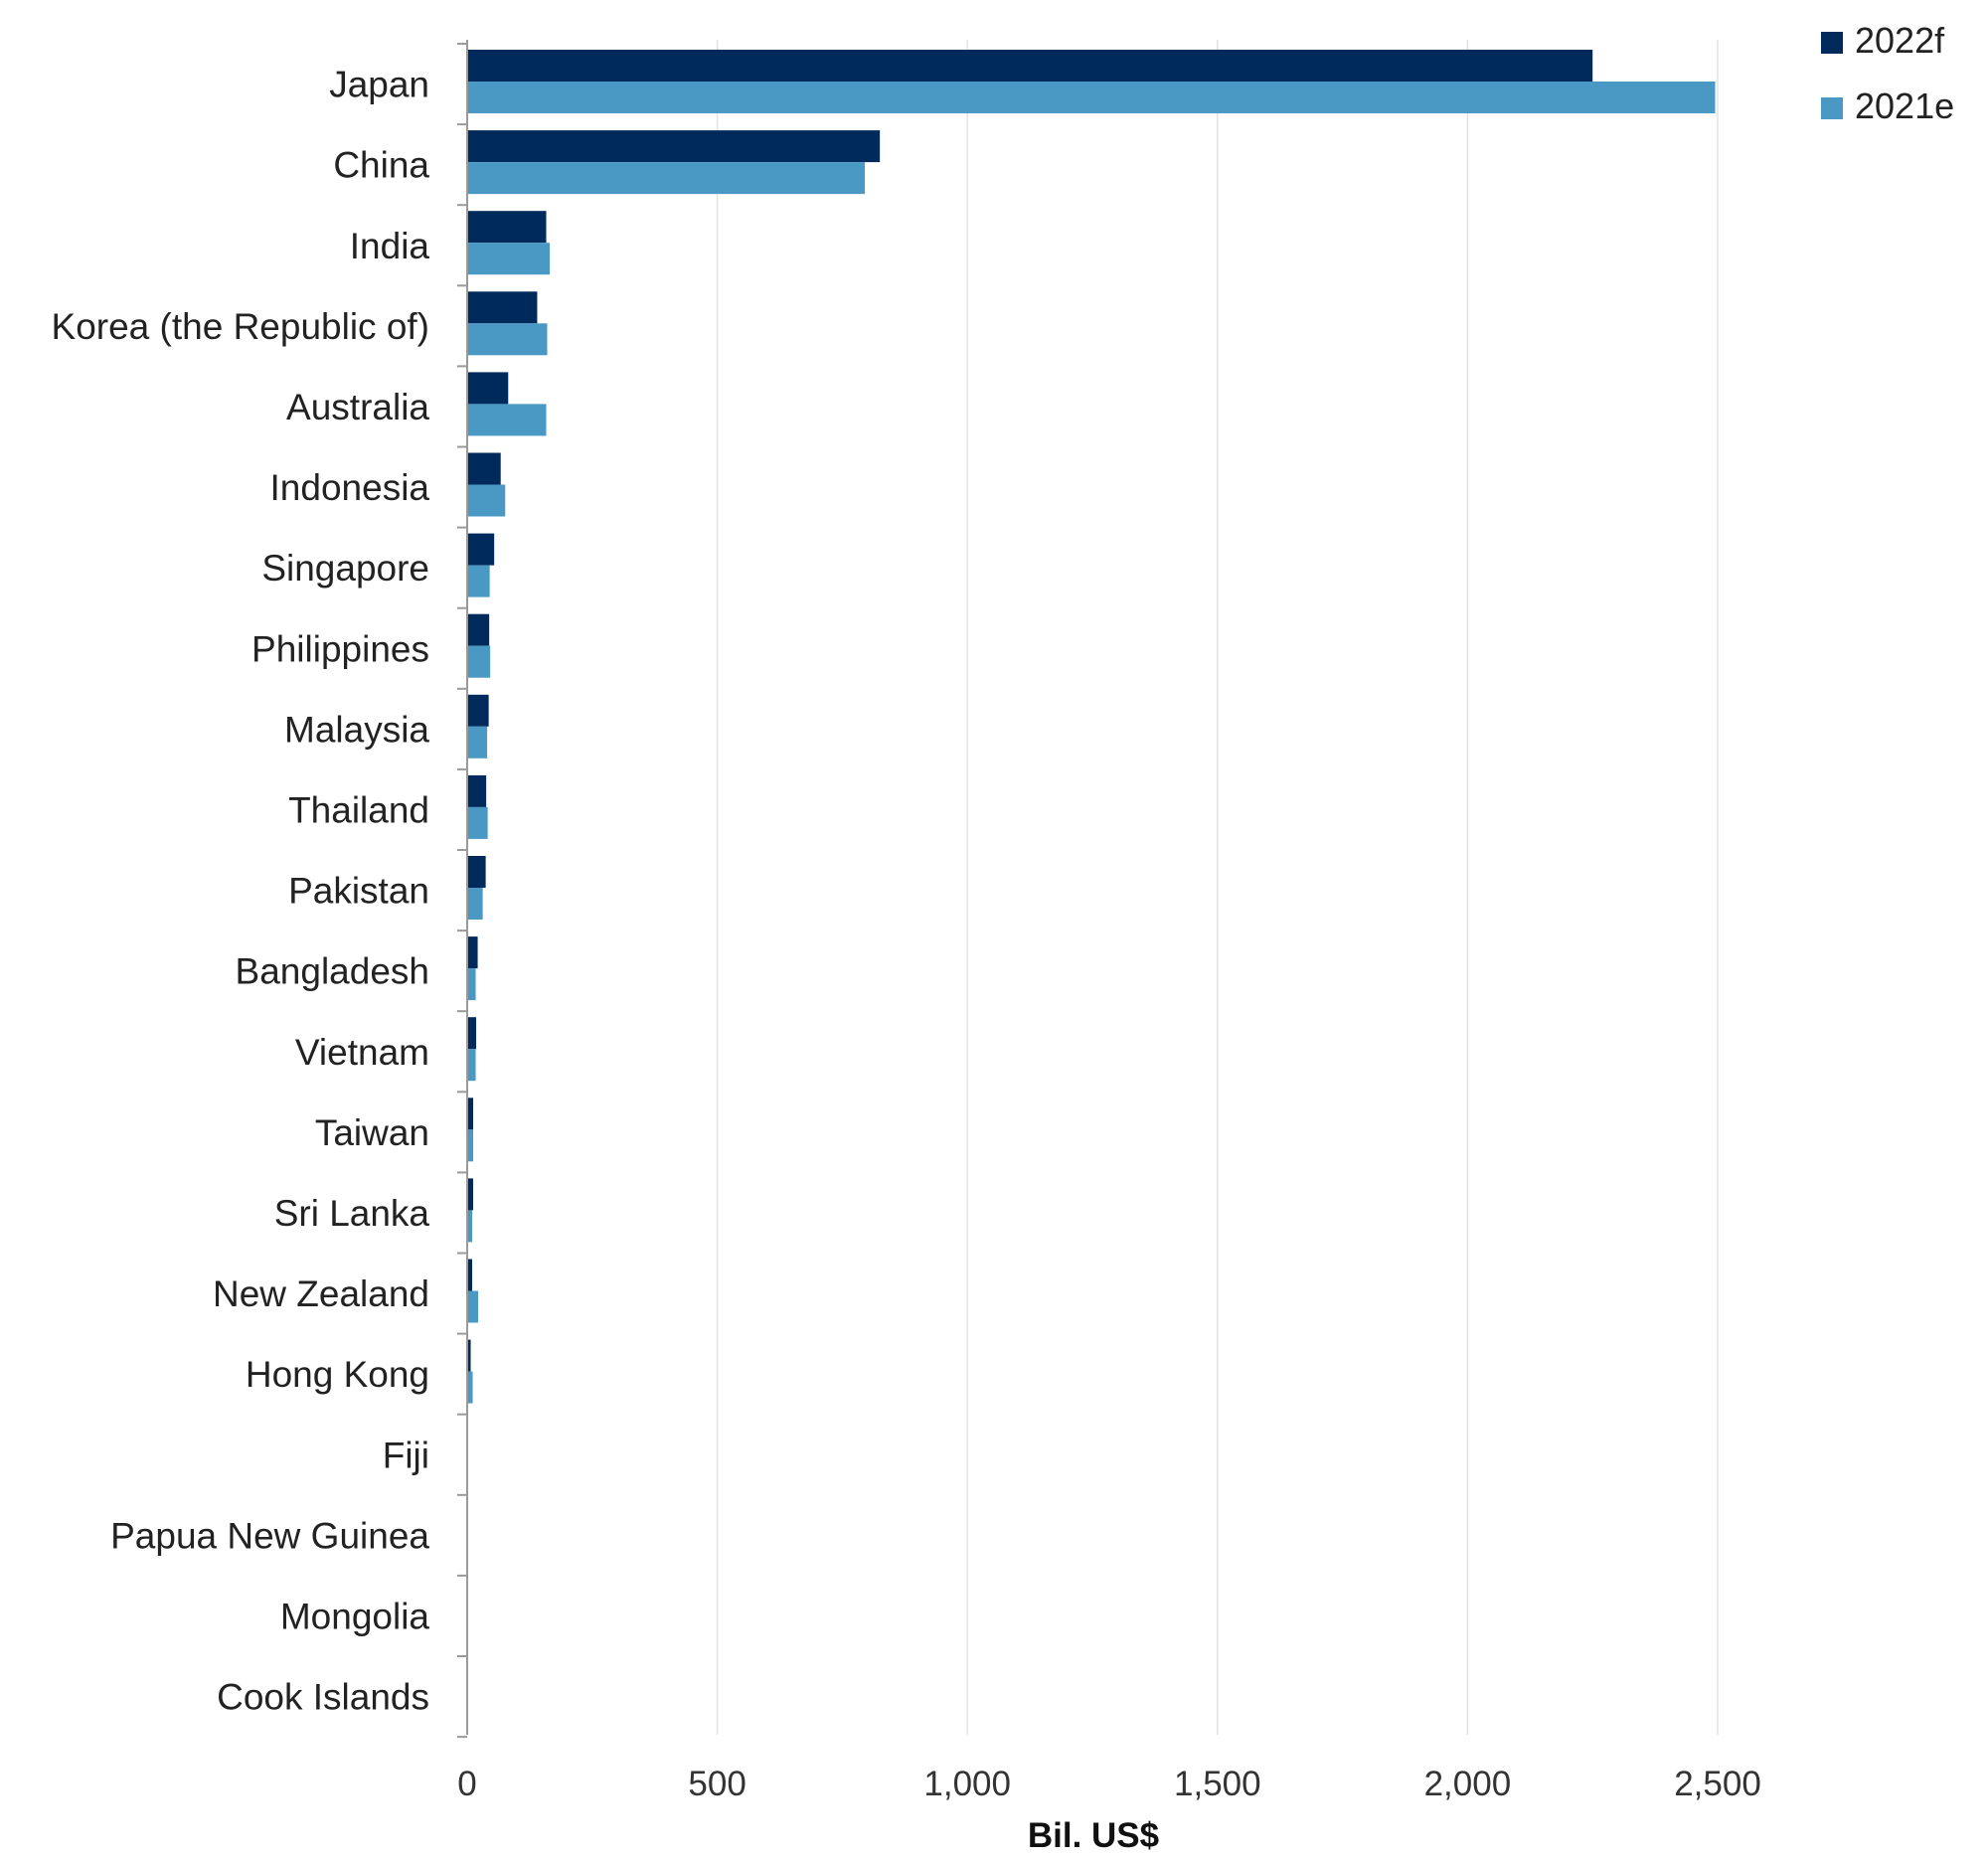 This screenshot has height=1861, width=1988. I want to click on category-label: Sri Lanka, so click(352, 1213).